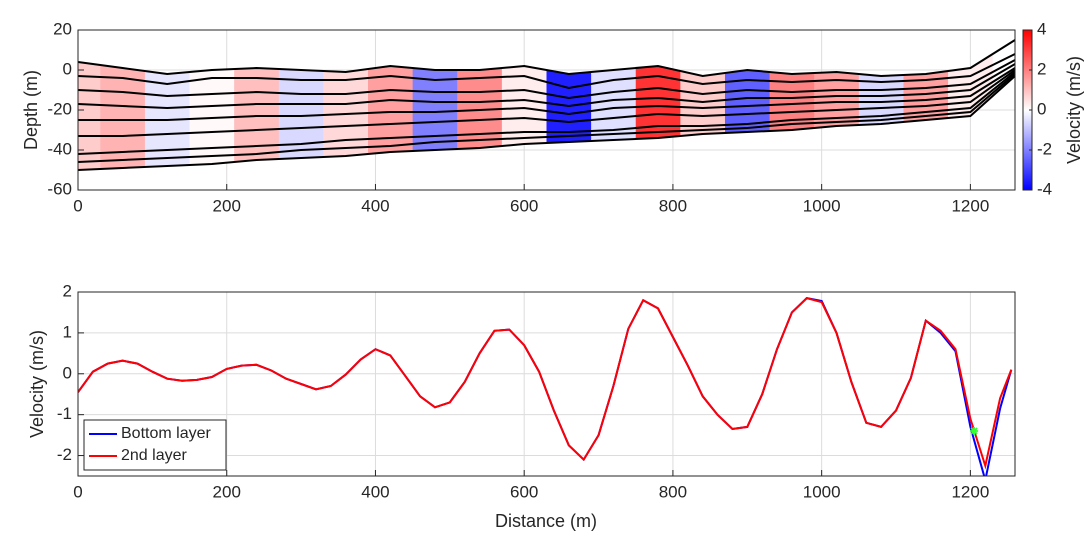 The image size is (1090, 540). I want to click on y-tick-label: -20, so click(59, 108).